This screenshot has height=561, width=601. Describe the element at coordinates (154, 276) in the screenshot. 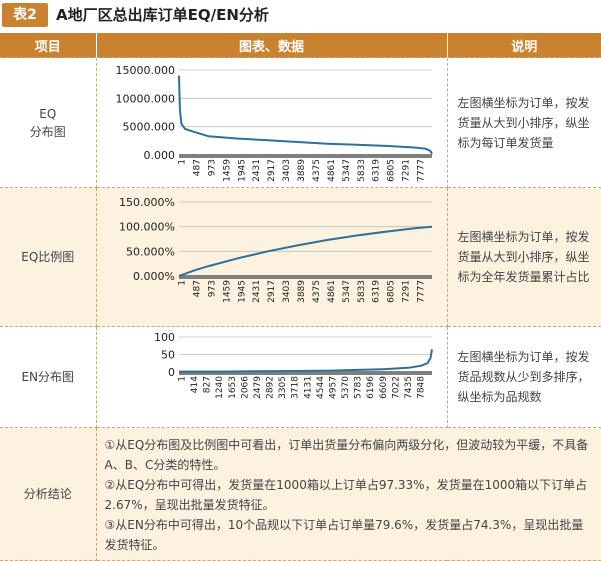

I see `y-tick-label: 0.000%` at that location.